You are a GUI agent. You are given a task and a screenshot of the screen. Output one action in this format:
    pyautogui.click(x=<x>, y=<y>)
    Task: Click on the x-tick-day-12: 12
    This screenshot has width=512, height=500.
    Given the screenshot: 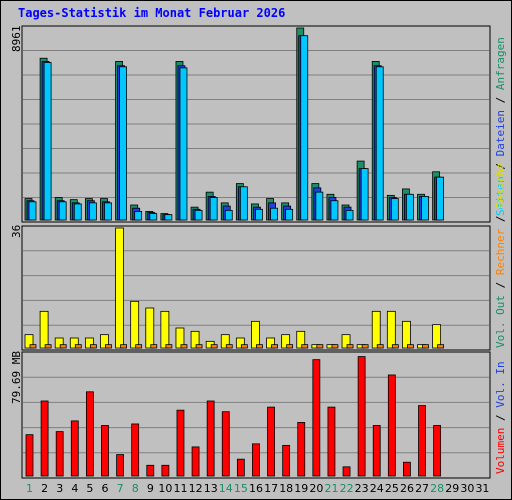 What is the action you would take?
    pyautogui.click(x=195, y=488)
    